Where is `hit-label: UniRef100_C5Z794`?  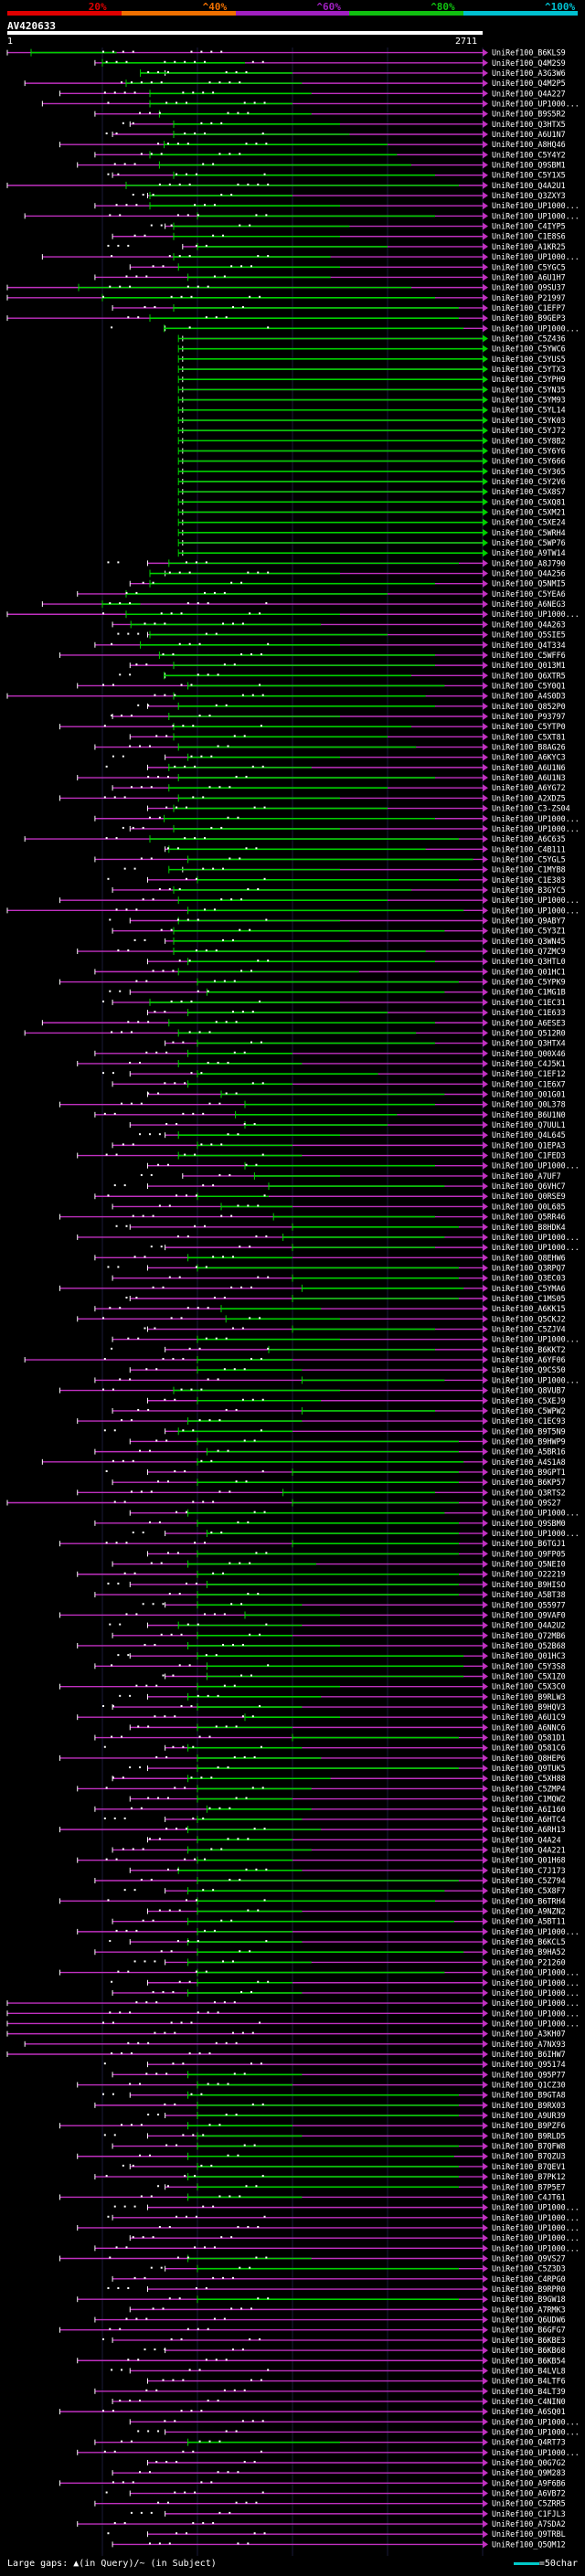
hit-label: UniRef100_C5Z794 is located at coordinates (529, 1880).